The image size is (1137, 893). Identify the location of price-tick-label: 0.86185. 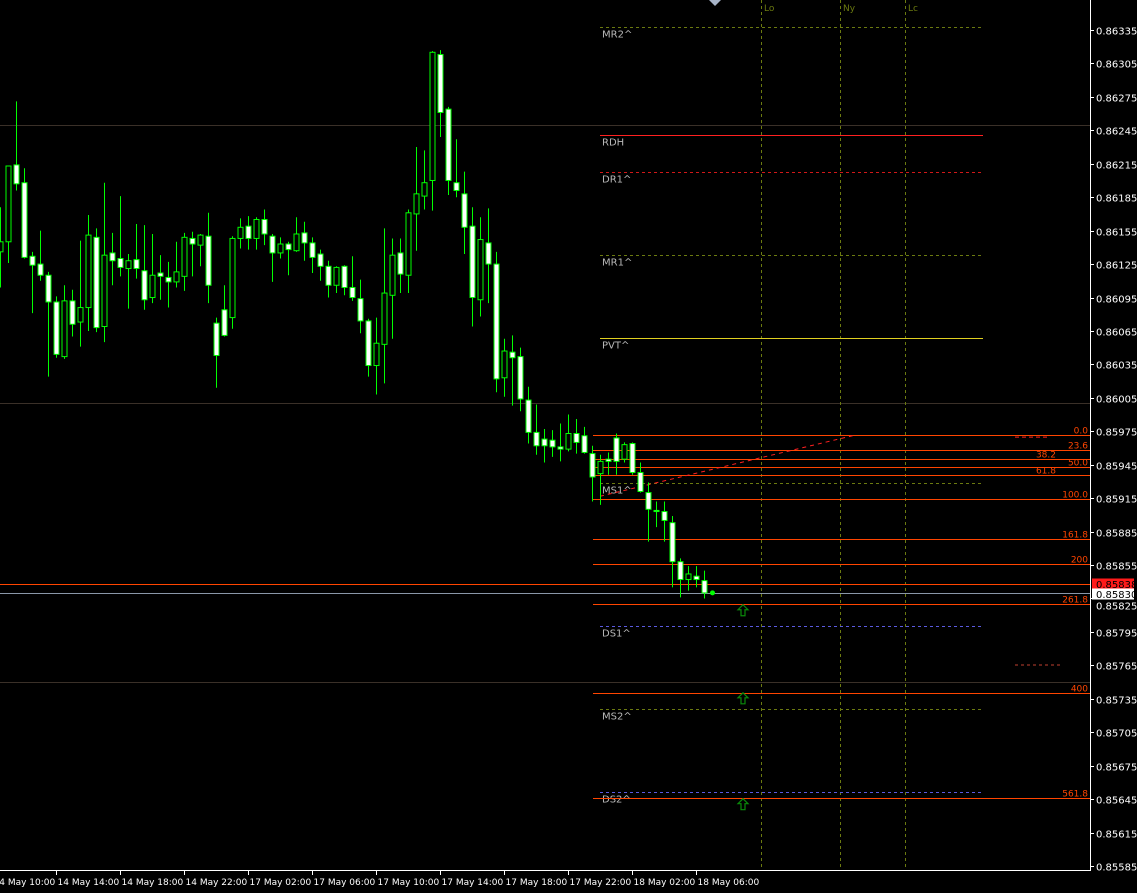
(1116, 199).